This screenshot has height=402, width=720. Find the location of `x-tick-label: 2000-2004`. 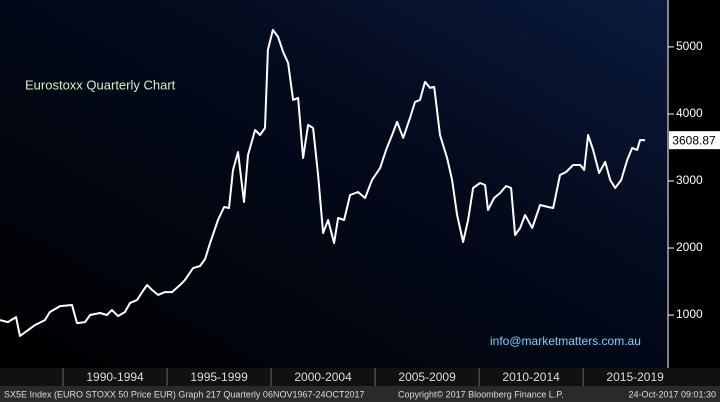

x-tick-label: 2000-2004 is located at coordinates (323, 377).